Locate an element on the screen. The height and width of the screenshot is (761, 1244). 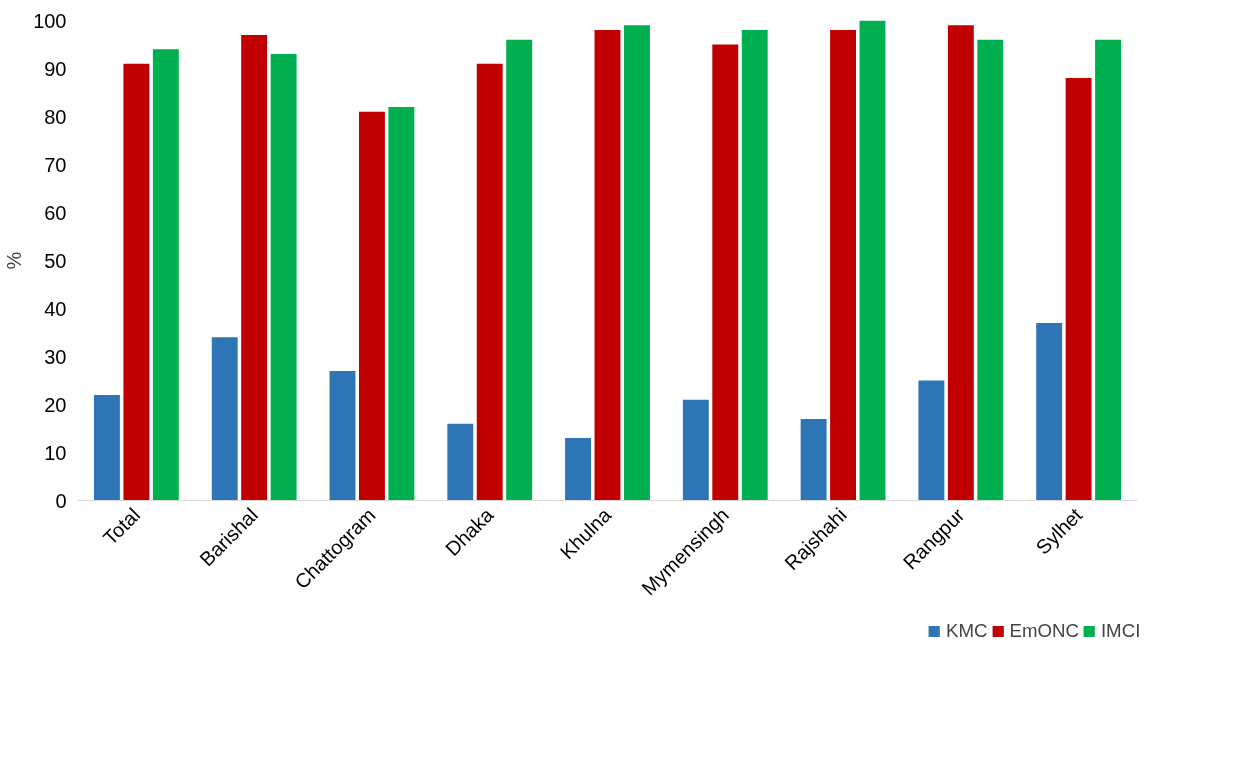
y-tick-label: 100 is located at coordinates (50, 20).